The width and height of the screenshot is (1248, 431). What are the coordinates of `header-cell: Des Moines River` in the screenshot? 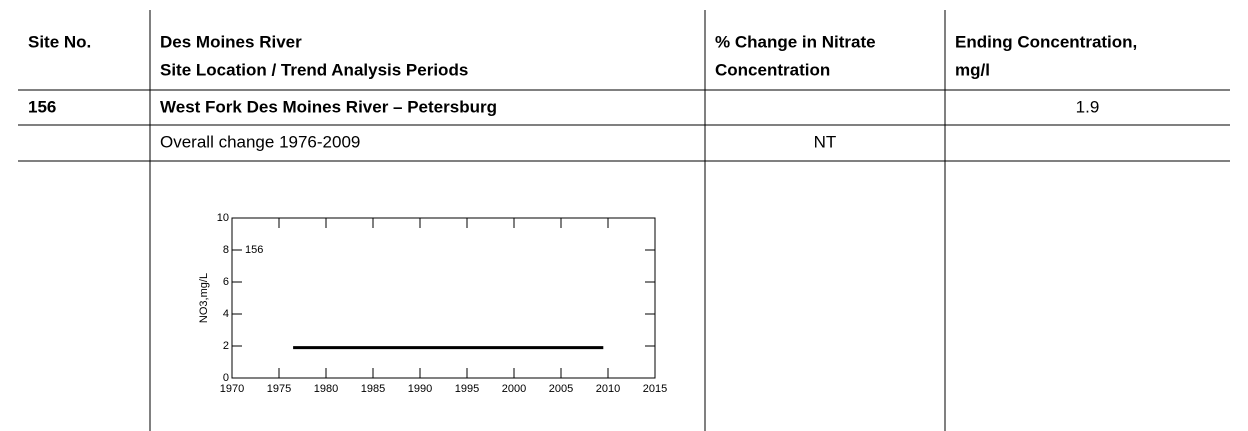 It's located at (231, 41).